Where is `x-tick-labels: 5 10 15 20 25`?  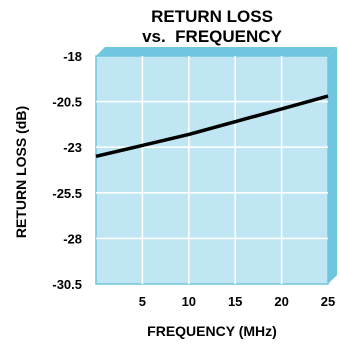
x-tick-labels: 5 10 15 20 25 is located at coordinates (237, 301).